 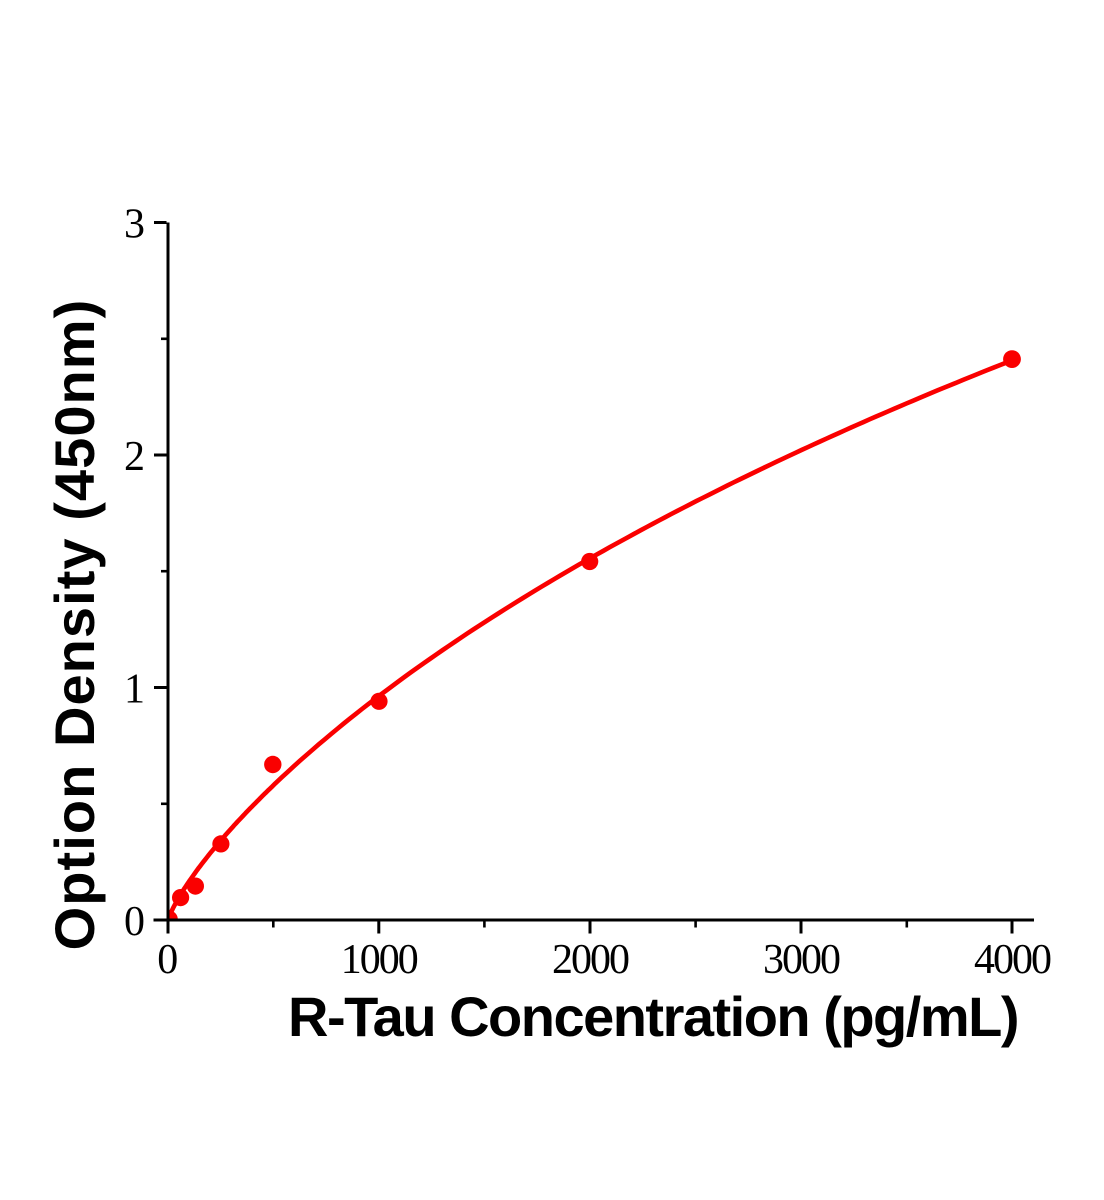 I want to click on svg-text: 3, so click(x=134, y=225).